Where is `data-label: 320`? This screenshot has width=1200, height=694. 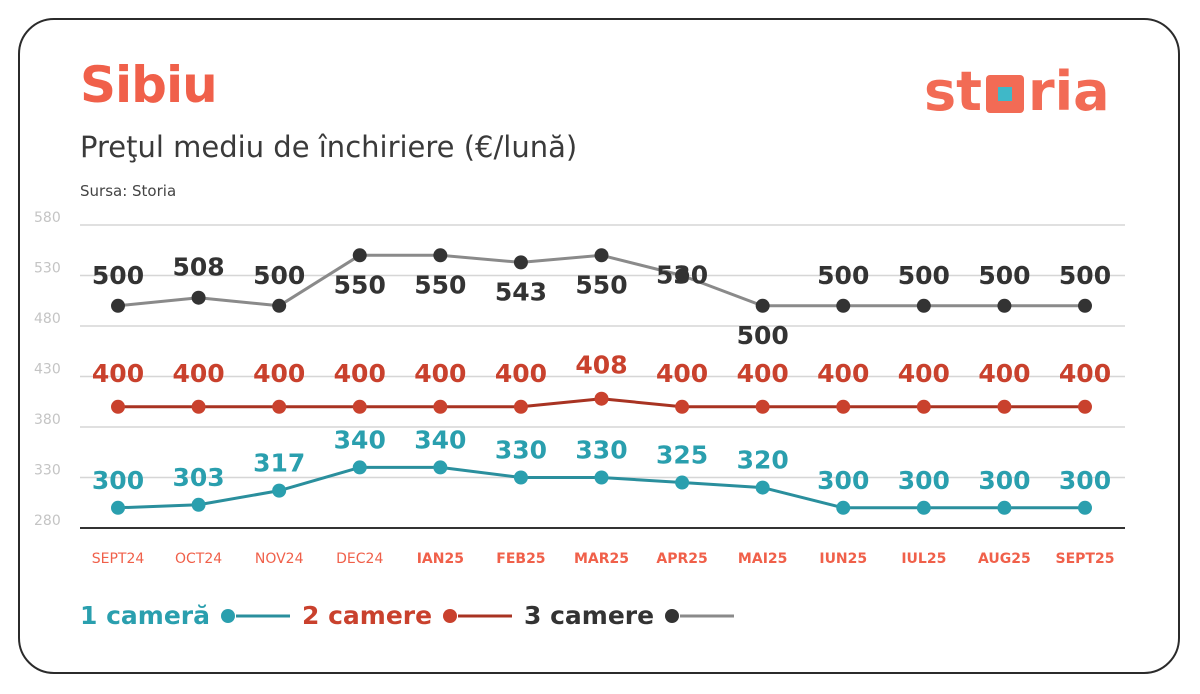 data-label: 320 is located at coordinates (763, 460).